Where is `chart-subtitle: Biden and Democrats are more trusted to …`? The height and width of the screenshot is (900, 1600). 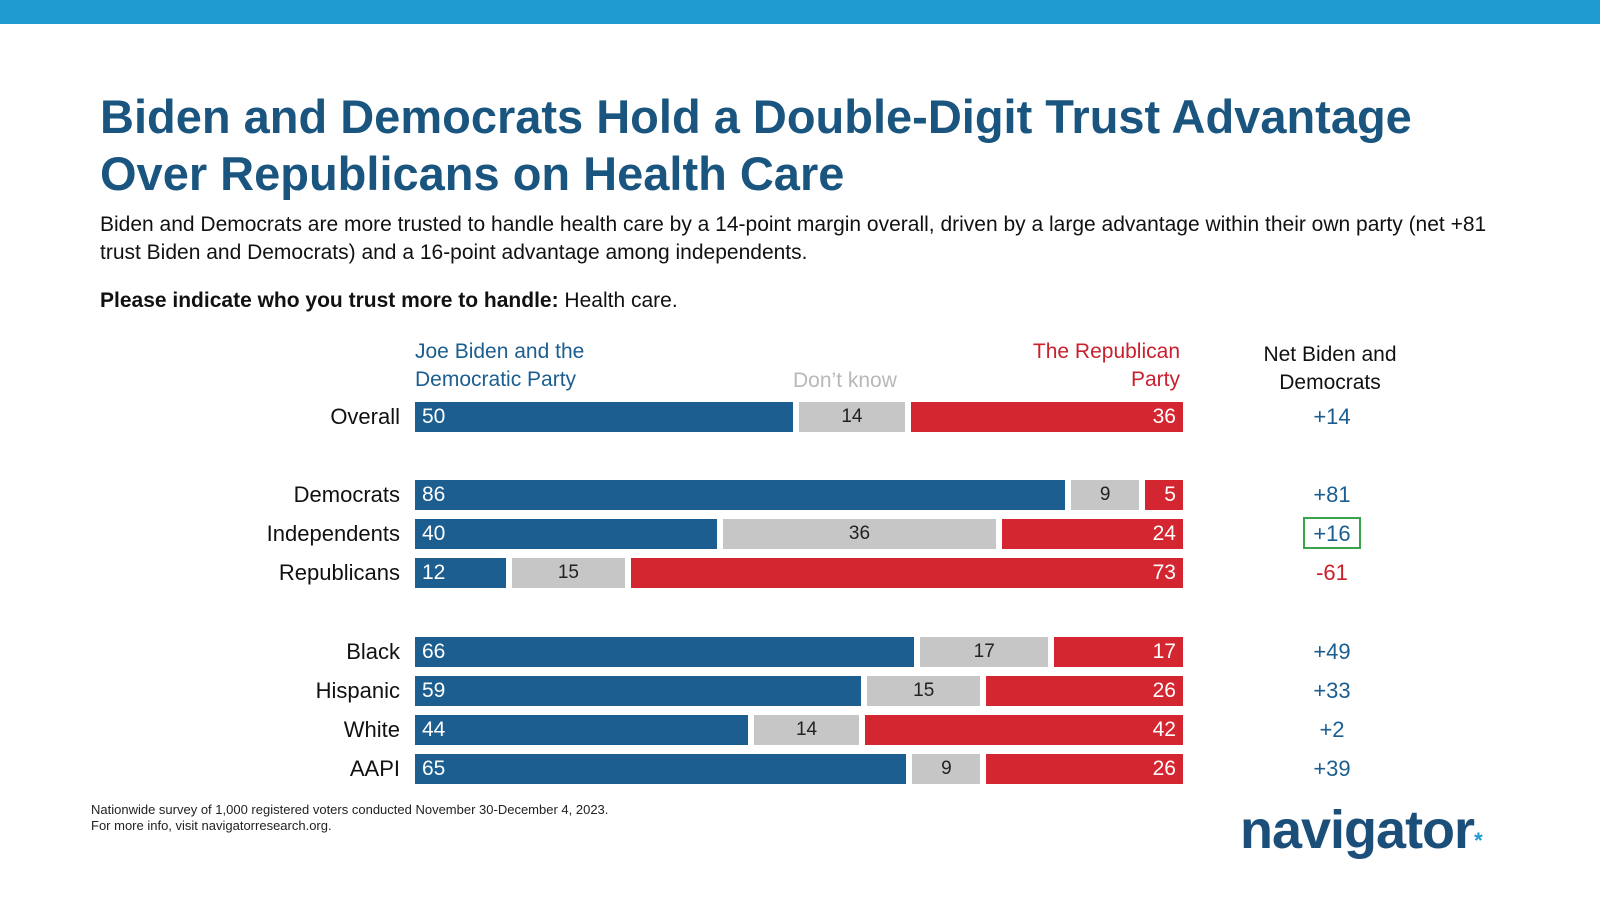 chart-subtitle: Biden and Democrats are more trusted to … is located at coordinates (793, 238).